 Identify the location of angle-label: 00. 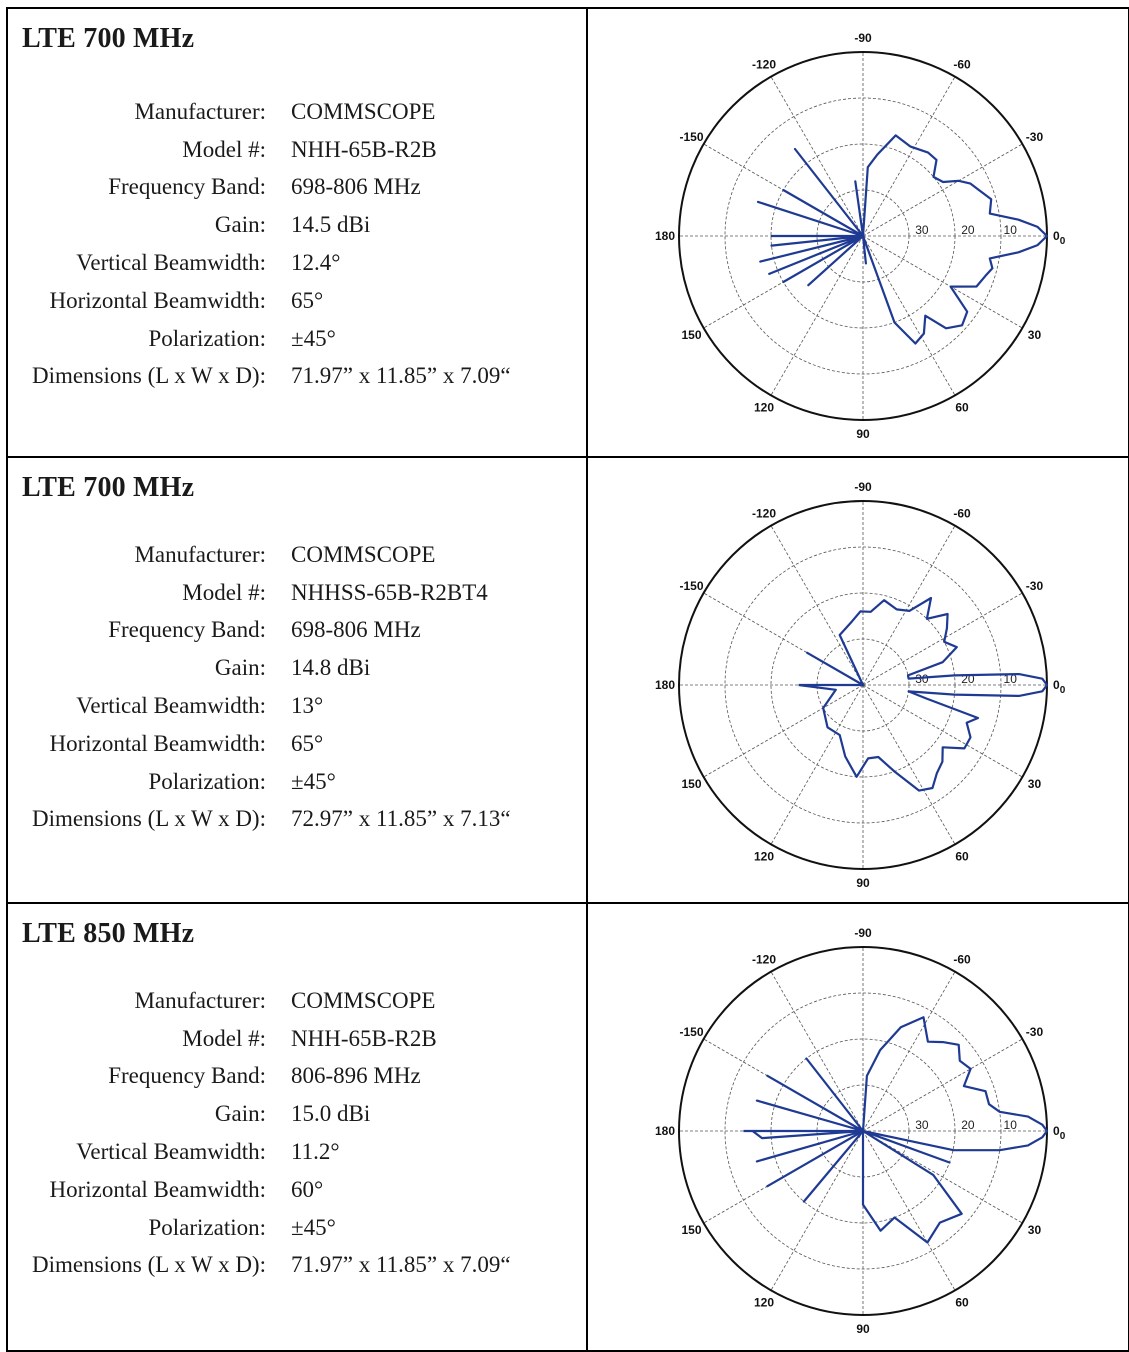
(1059, 1133).